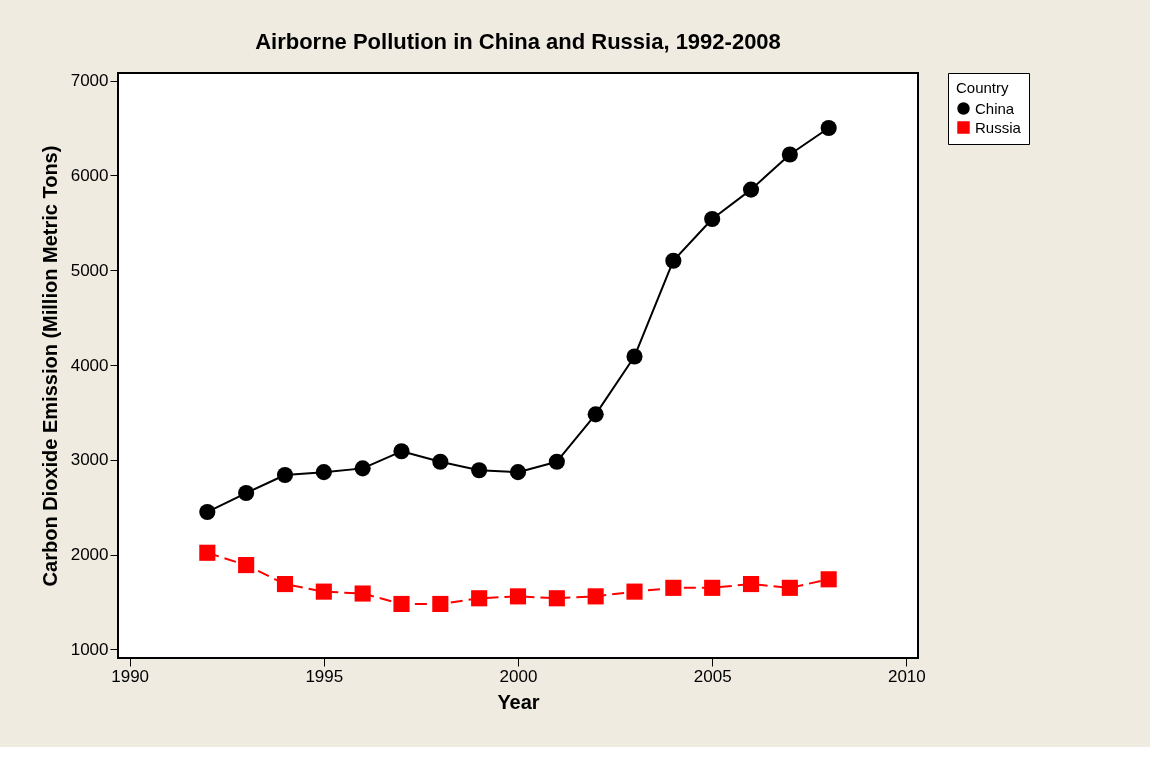 This screenshot has height=768, width=1152. What do you see at coordinates (712, 676) in the screenshot?
I see `x-tick-label: 2005` at bounding box center [712, 676].